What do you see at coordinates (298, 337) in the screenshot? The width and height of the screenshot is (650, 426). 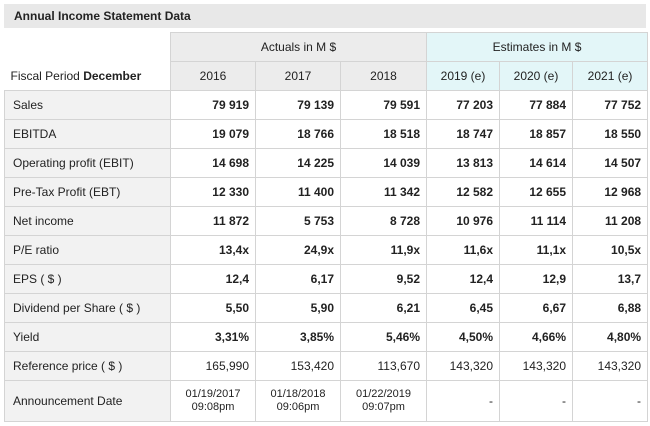 I see `value-cell: 3,85%` at bounding box center [298, 337].